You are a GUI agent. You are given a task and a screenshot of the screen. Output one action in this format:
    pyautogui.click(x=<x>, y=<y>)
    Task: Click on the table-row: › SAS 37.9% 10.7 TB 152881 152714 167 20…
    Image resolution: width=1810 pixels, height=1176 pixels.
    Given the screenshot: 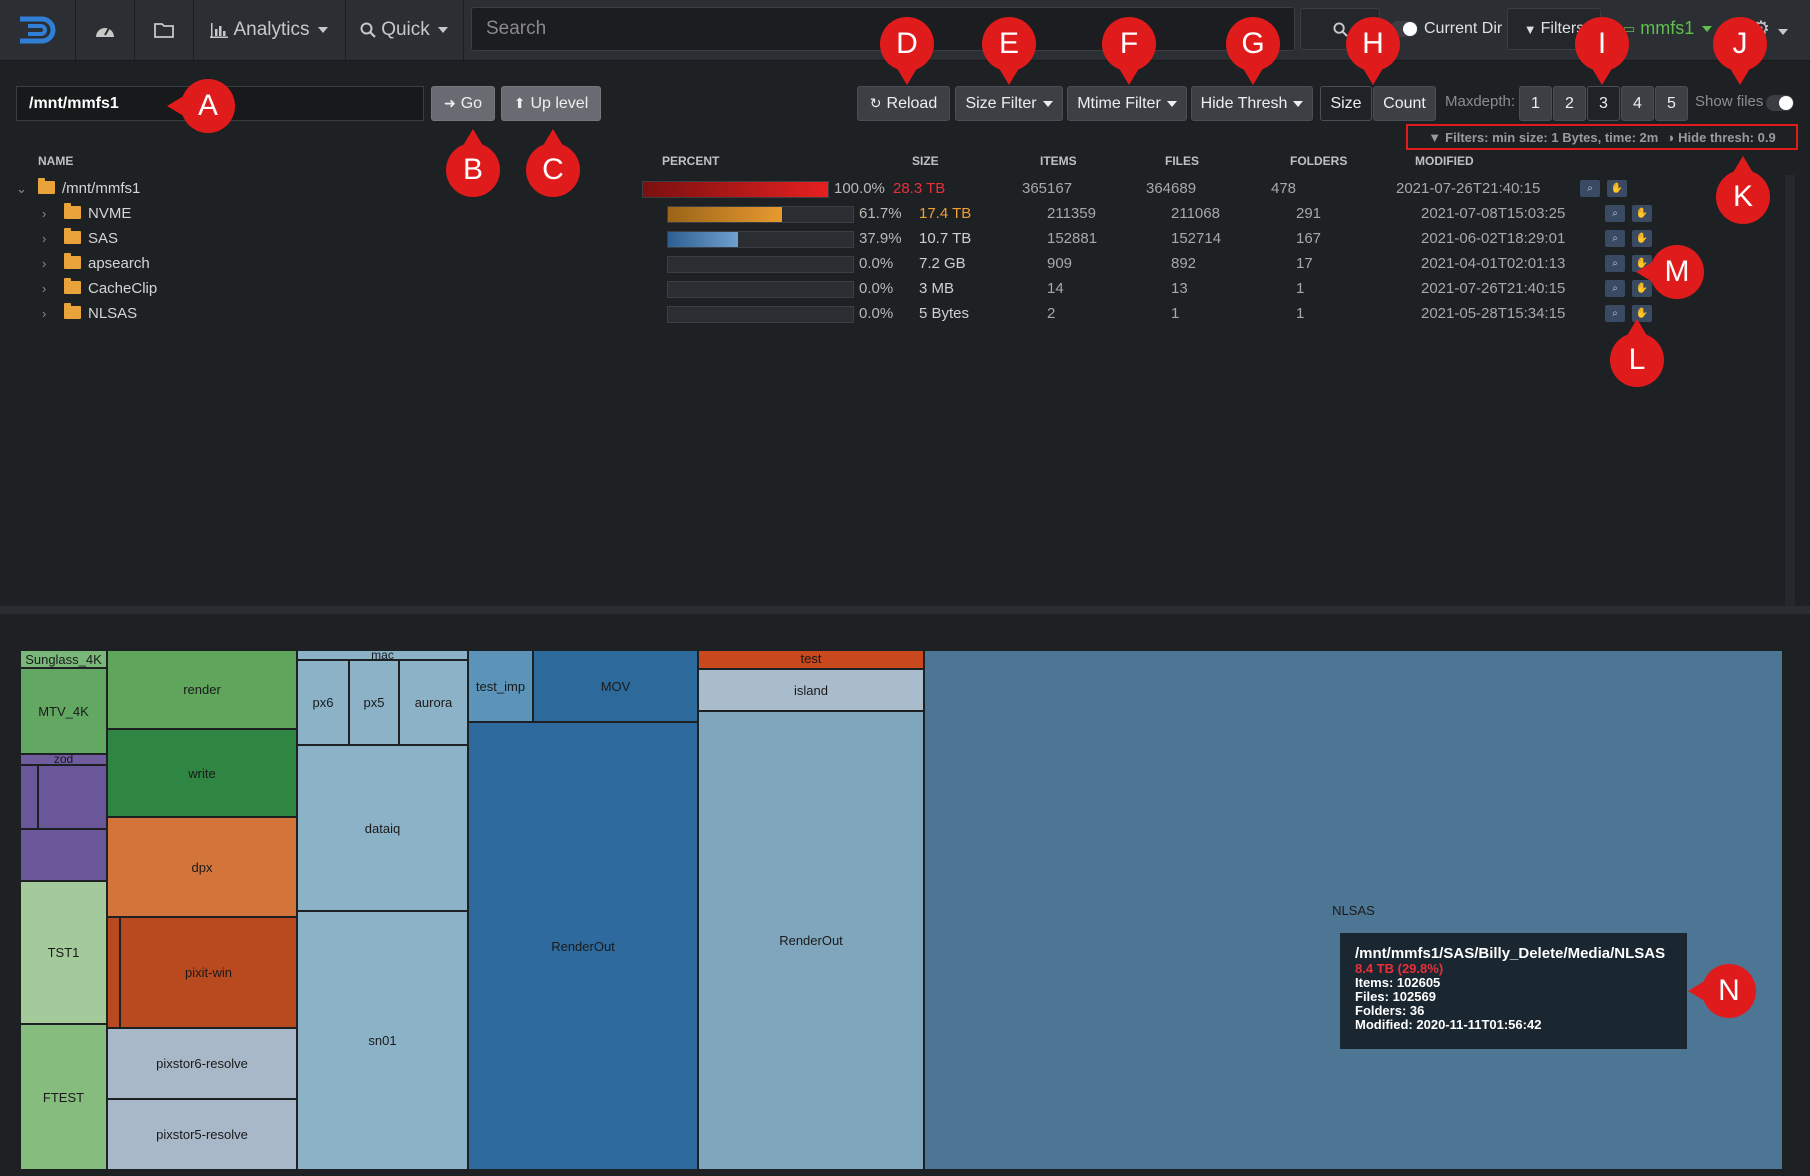 What is the action you would take?
    pyautogui.click(x=895, y=239)
    